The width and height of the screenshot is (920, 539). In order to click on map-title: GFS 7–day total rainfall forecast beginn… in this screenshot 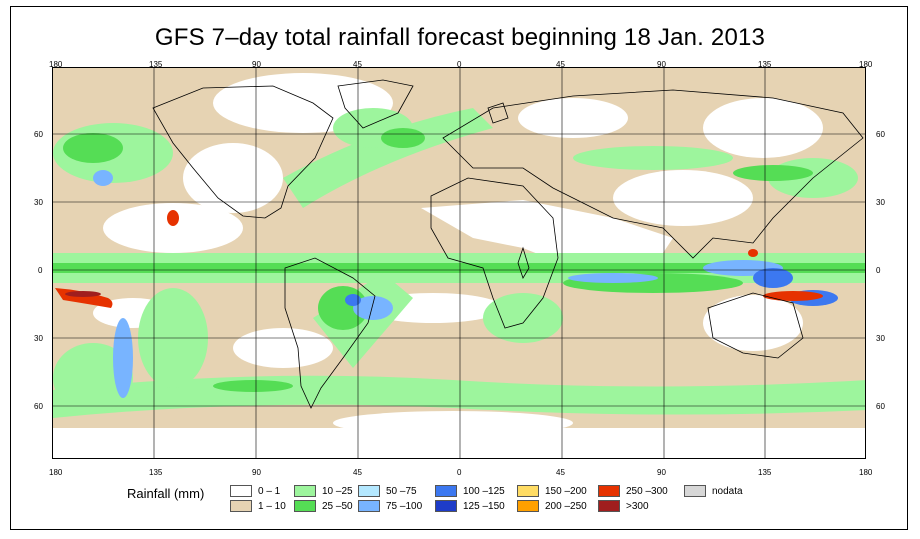, I will do `click(460, 37)`.